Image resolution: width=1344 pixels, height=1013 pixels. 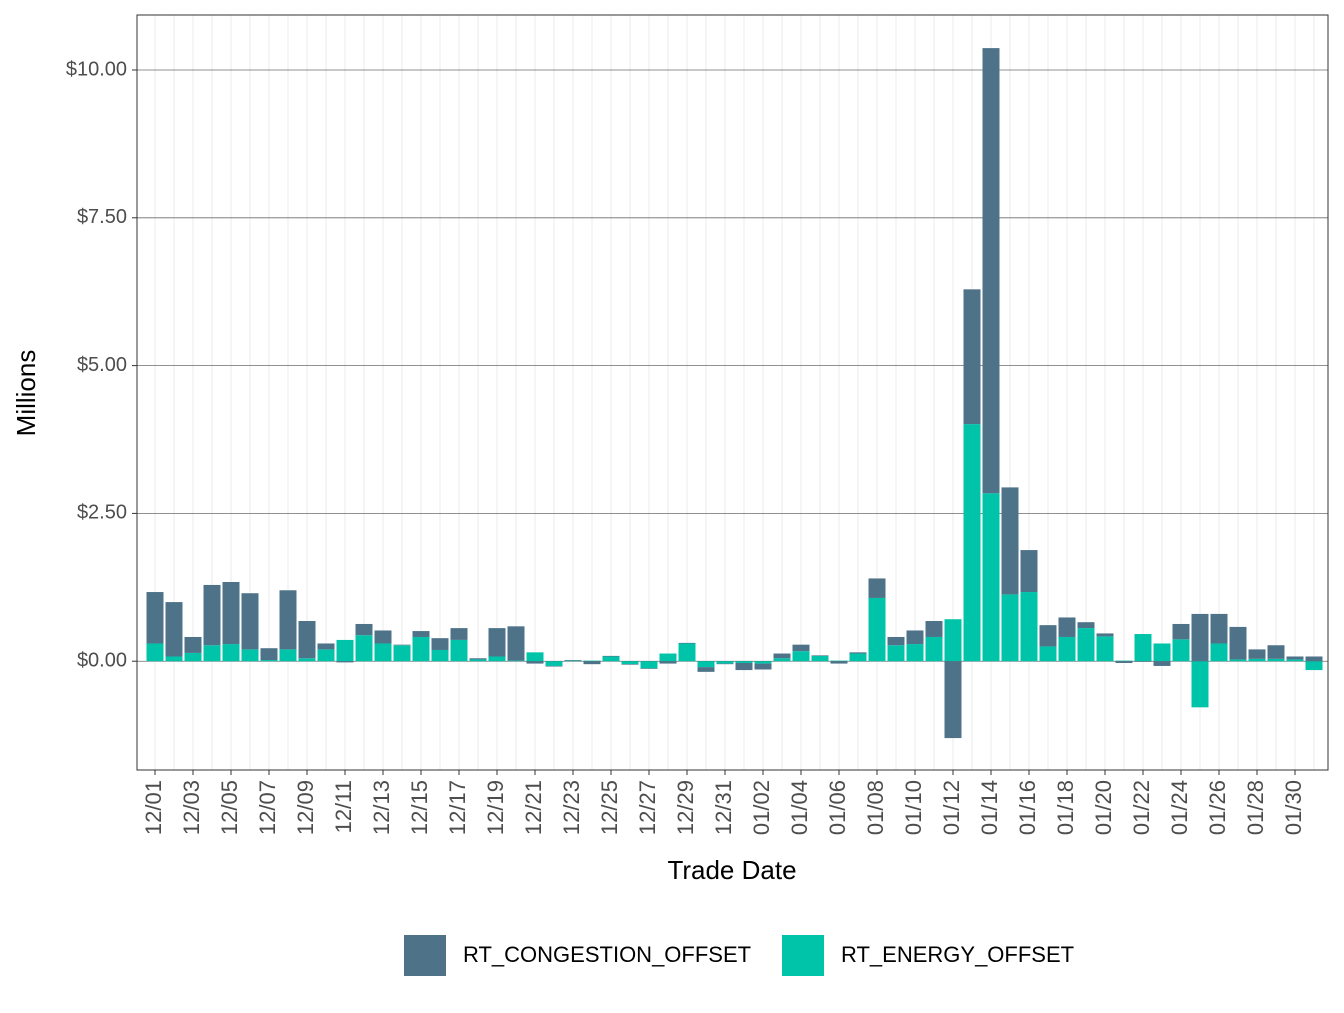 I want to click on y-tick-label: $10.00, so click(x=96, y=69).